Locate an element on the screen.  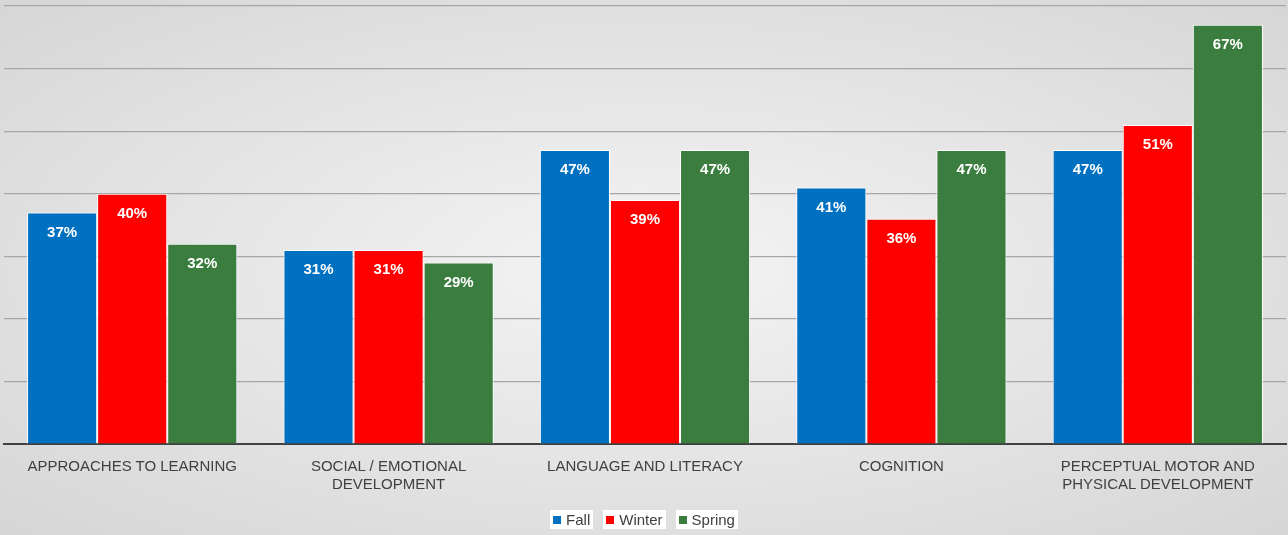
x-tick-label: LANGUAGE AND LITERACY is located at coordinates (645, 466).